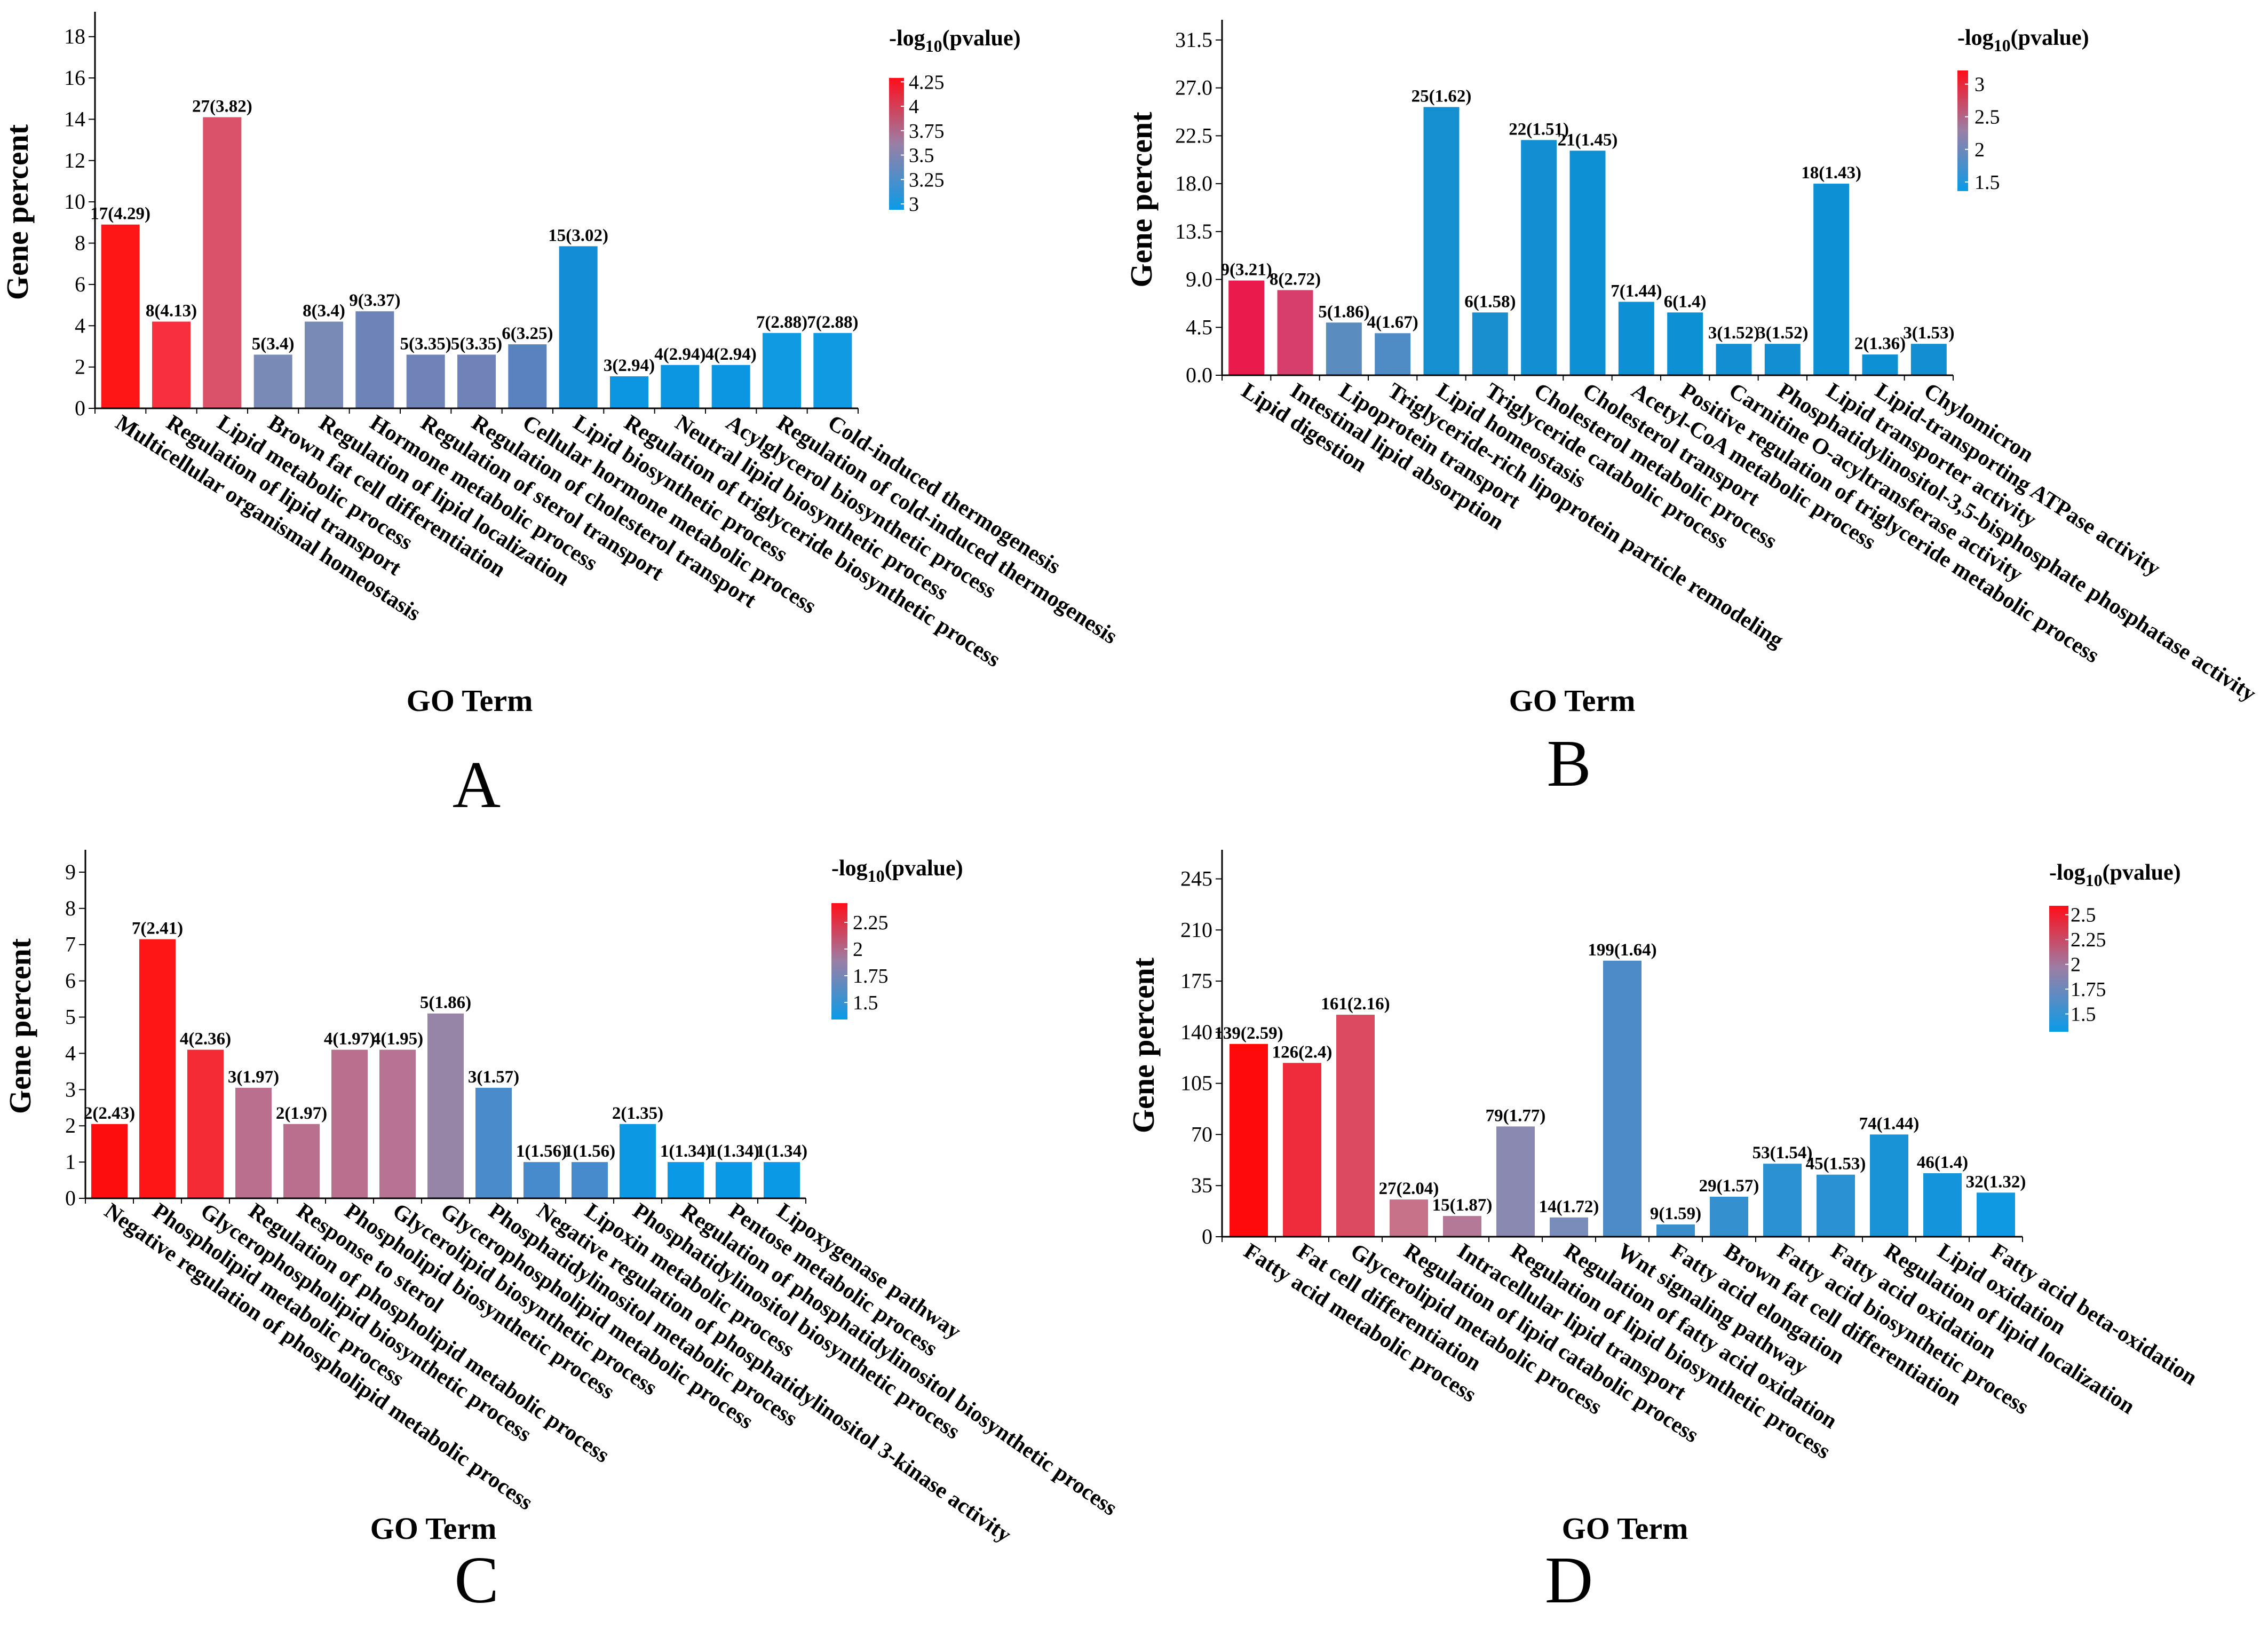 This screenshot has height=1644, width=2268. I want to click on legend-tick-label: 4.25, so click(927, 82).